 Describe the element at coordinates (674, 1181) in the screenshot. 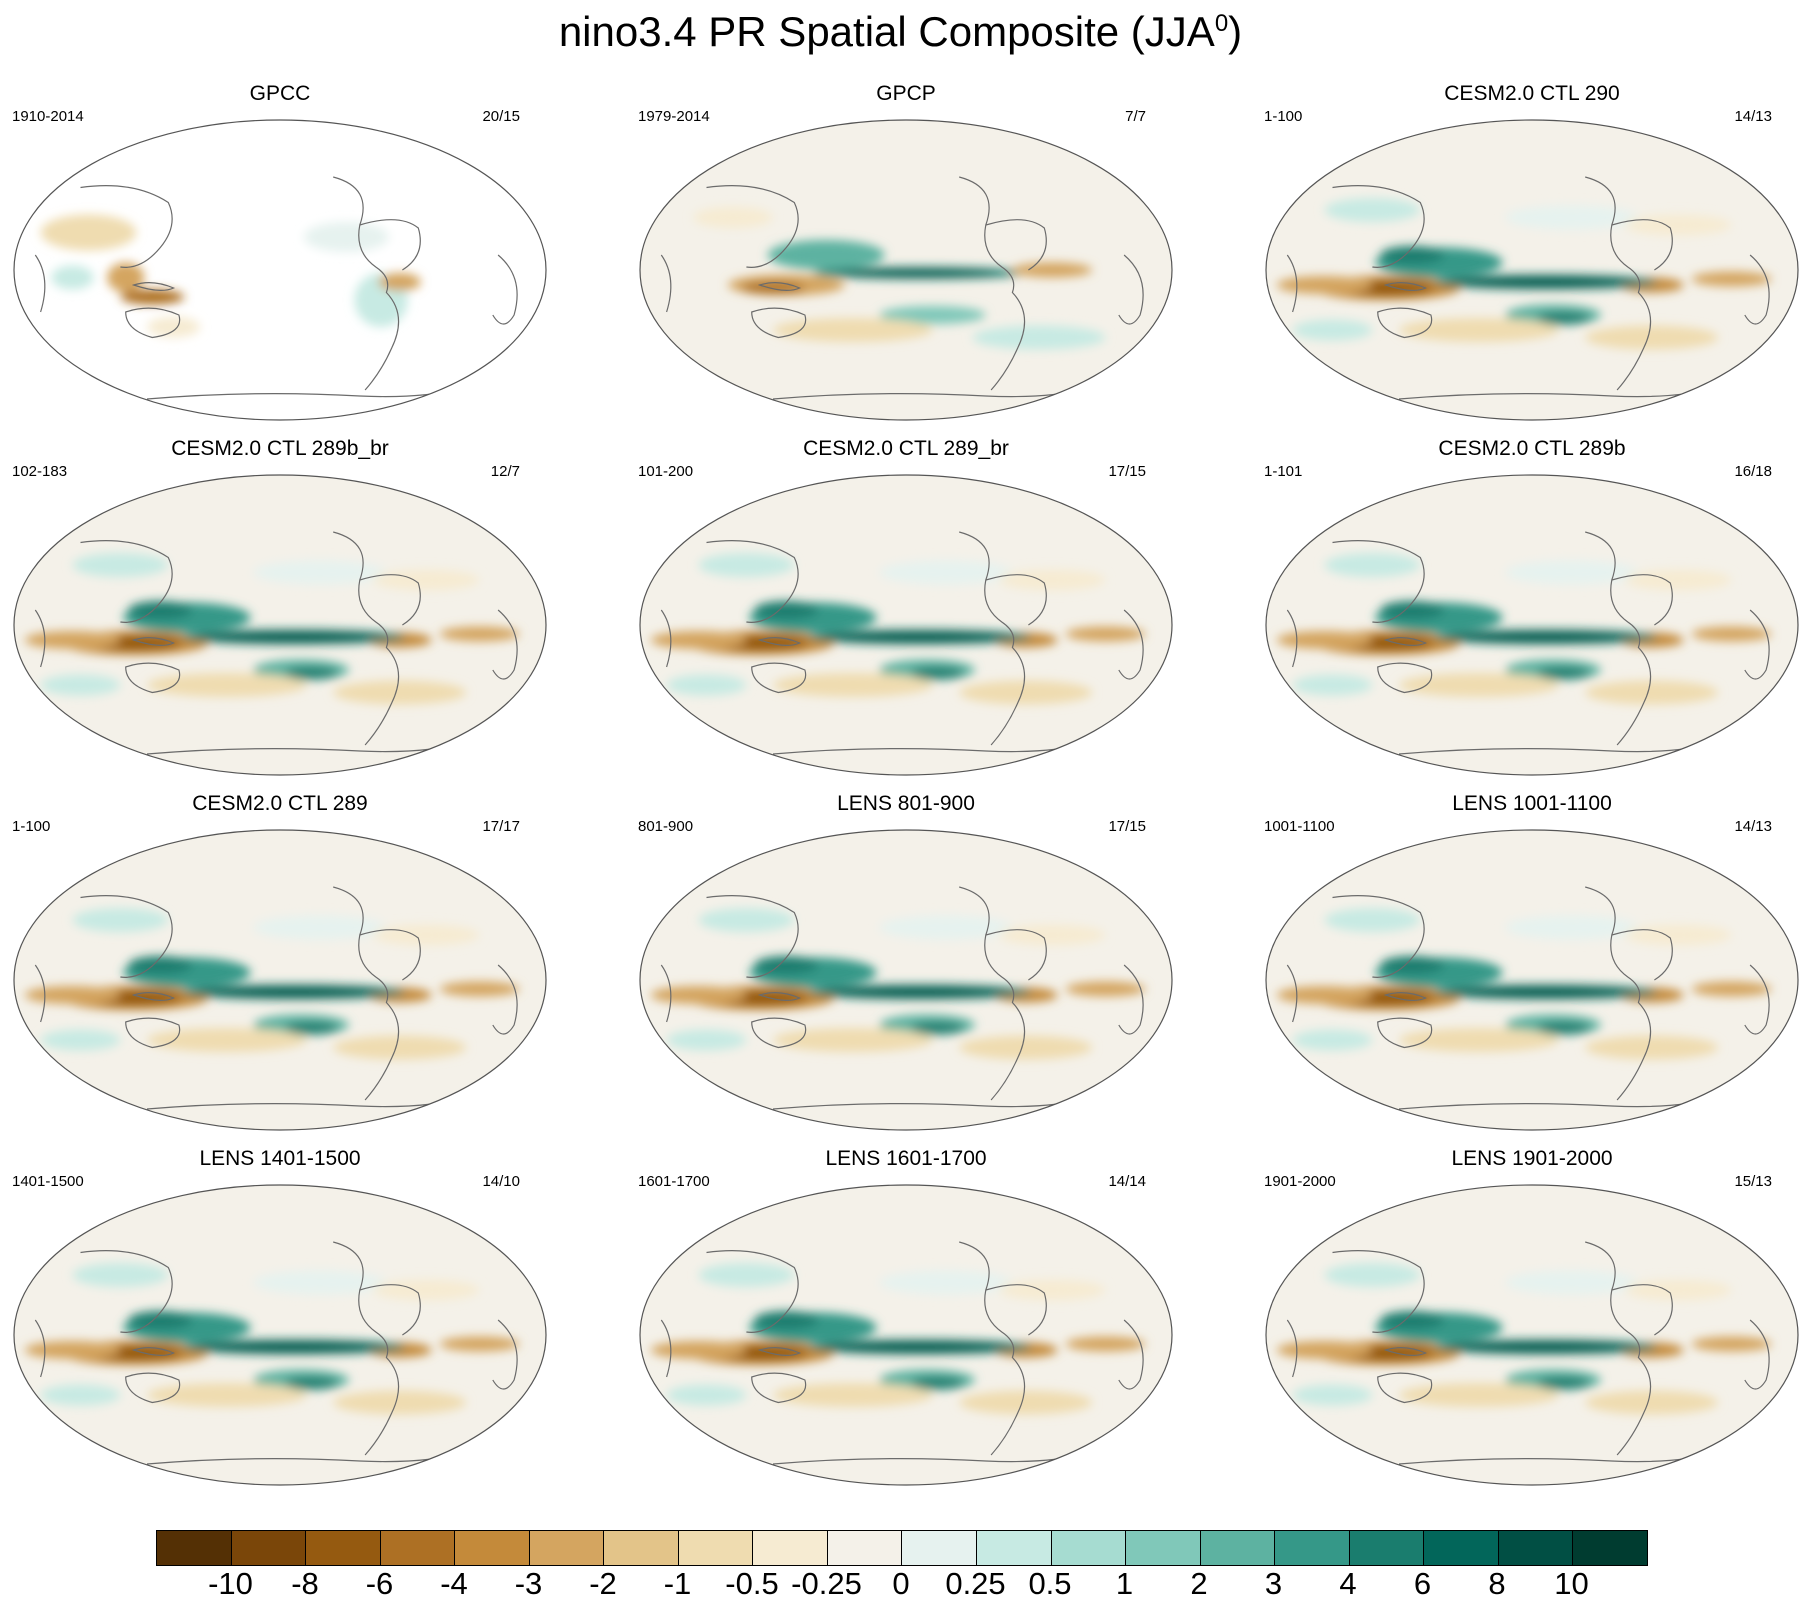

I see `panel-years-label: 1601-1700` at that location.